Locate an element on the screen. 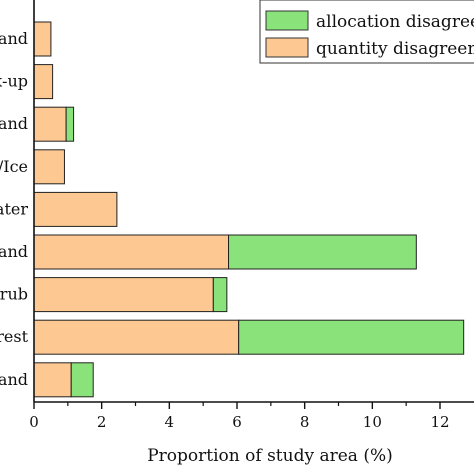  category-label-6: rub is located at coordinates (14, 294).